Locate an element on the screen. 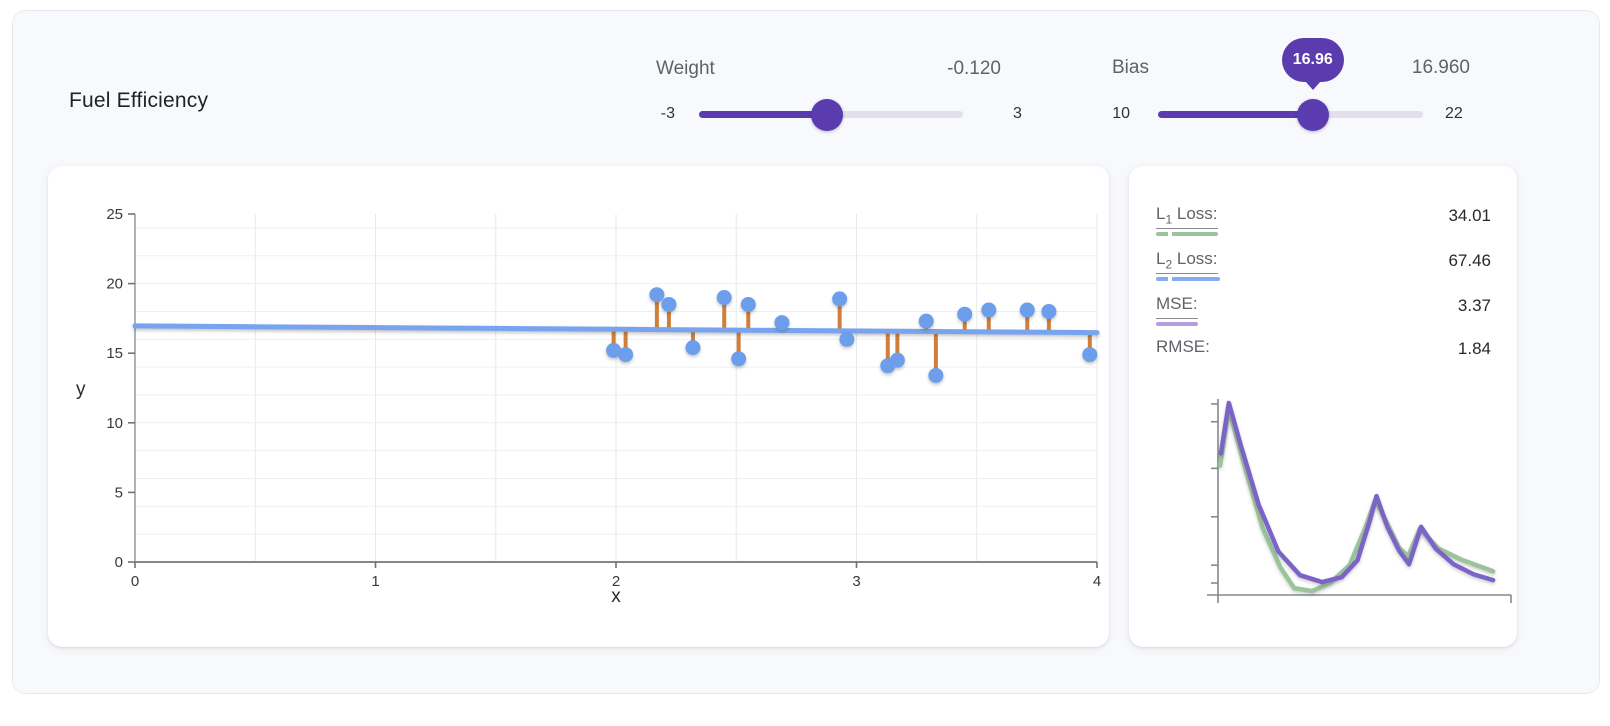 This screenshot has height=726, width=1610. bias-value: 16.960 is located at coordinates (1440, 67).